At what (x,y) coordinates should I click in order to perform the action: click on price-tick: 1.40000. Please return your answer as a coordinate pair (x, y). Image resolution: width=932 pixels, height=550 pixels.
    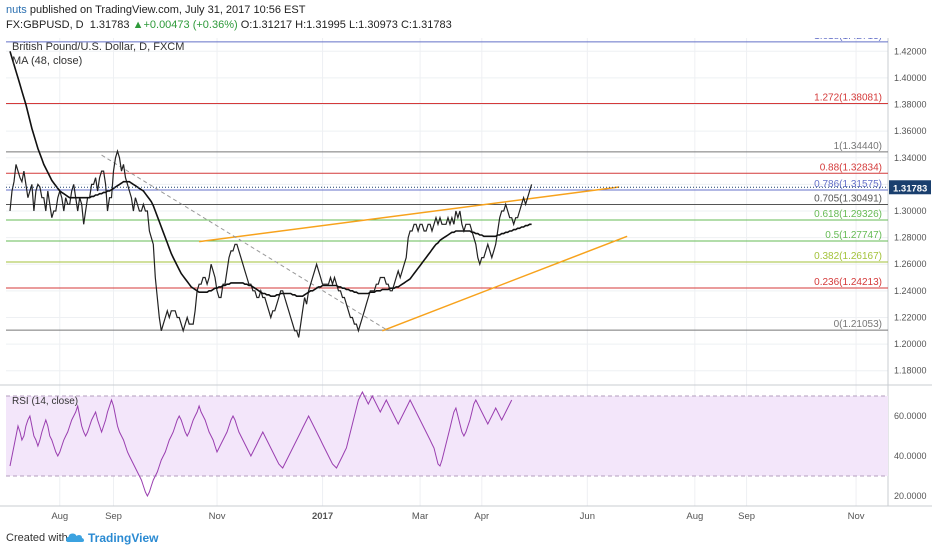
    Looking at the image, I should click on (910, 78).